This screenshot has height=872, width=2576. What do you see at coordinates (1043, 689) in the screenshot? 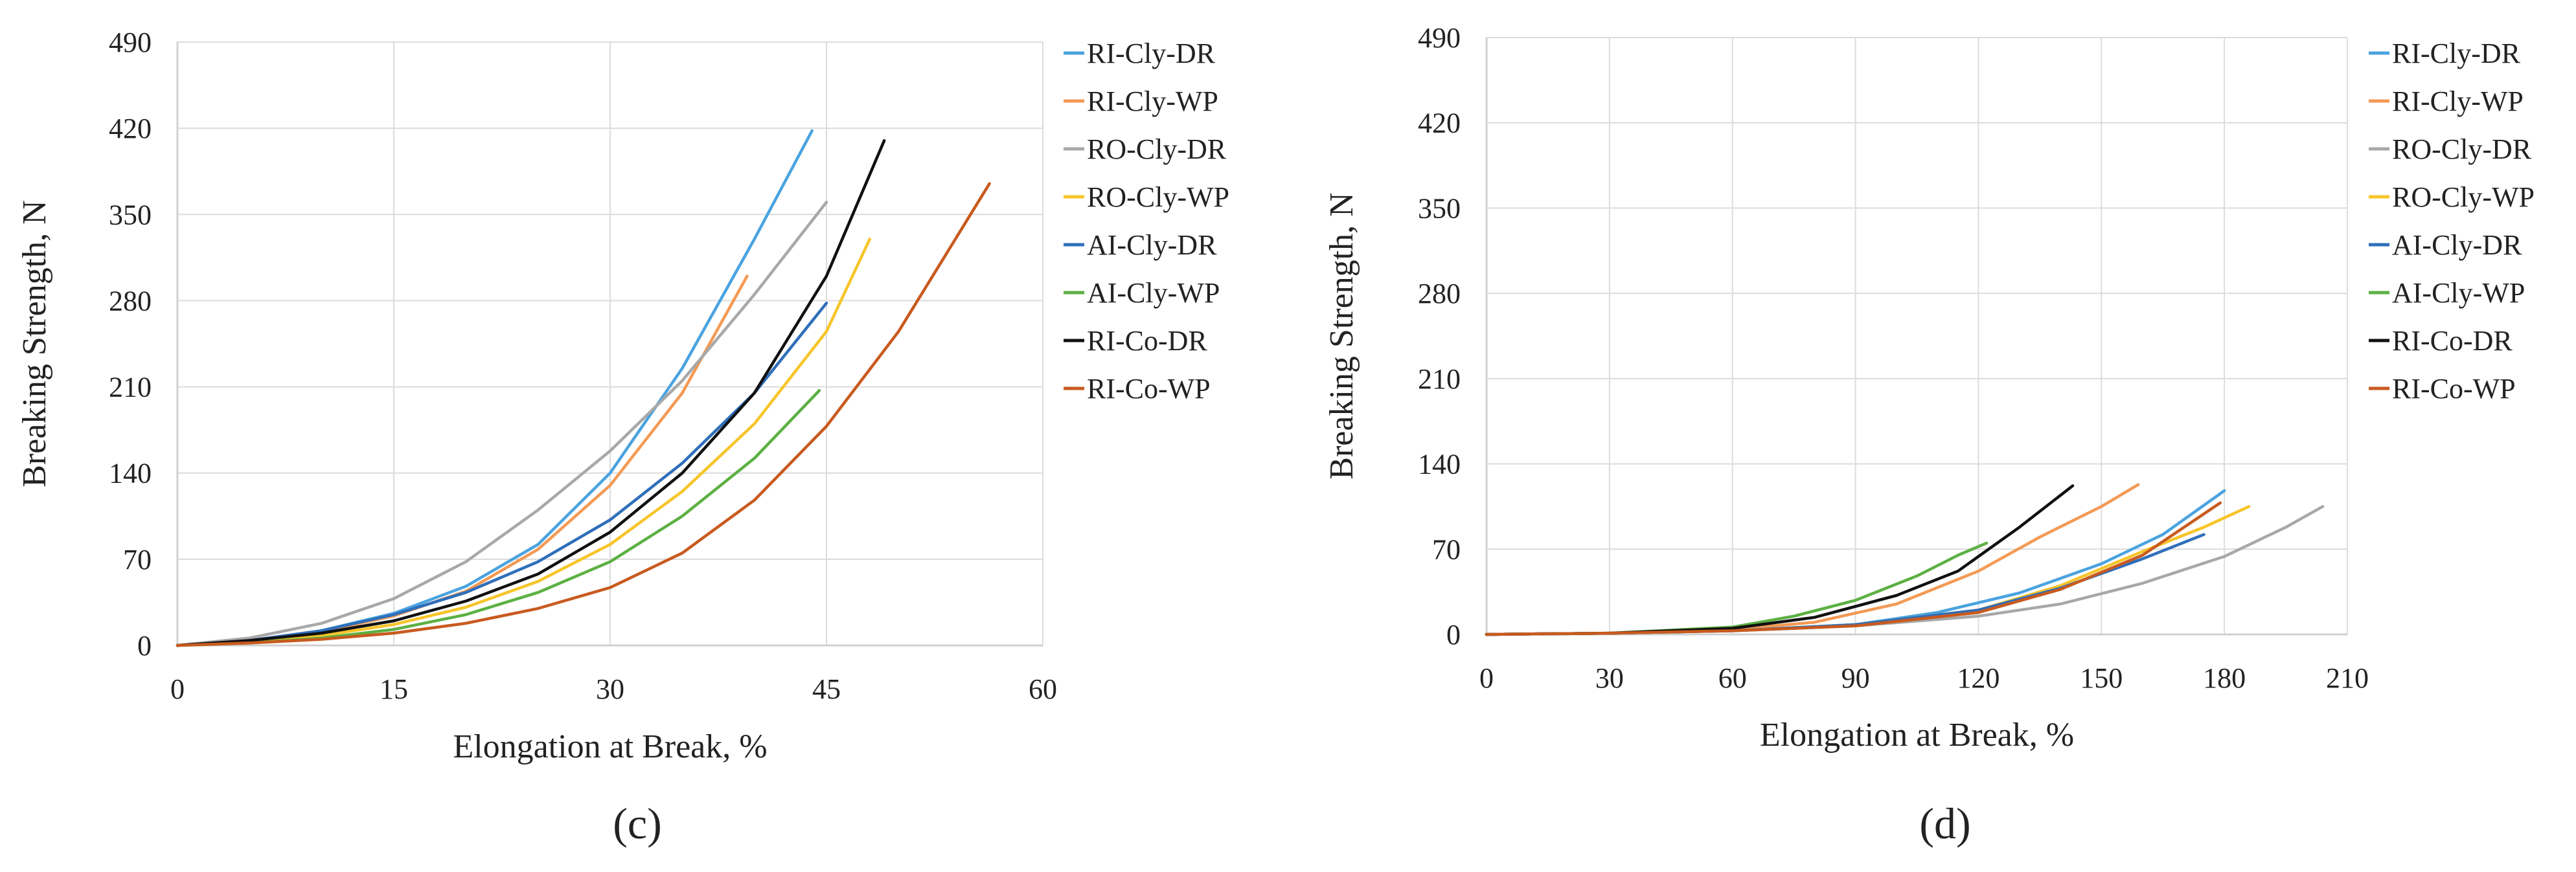
I see `chart-0-x-tick-label: 60` at bounding box center [1043, 689].